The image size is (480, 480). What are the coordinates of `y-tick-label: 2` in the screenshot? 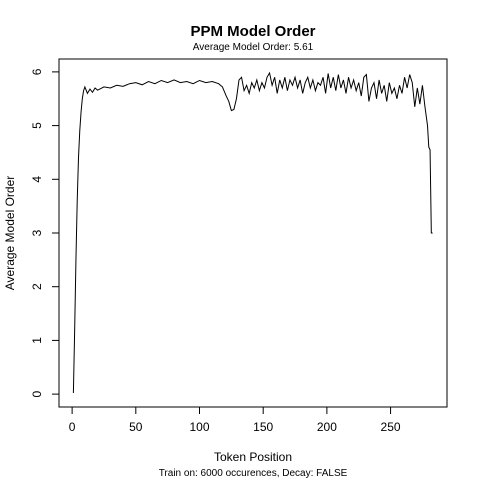 It's located at (37, 286).